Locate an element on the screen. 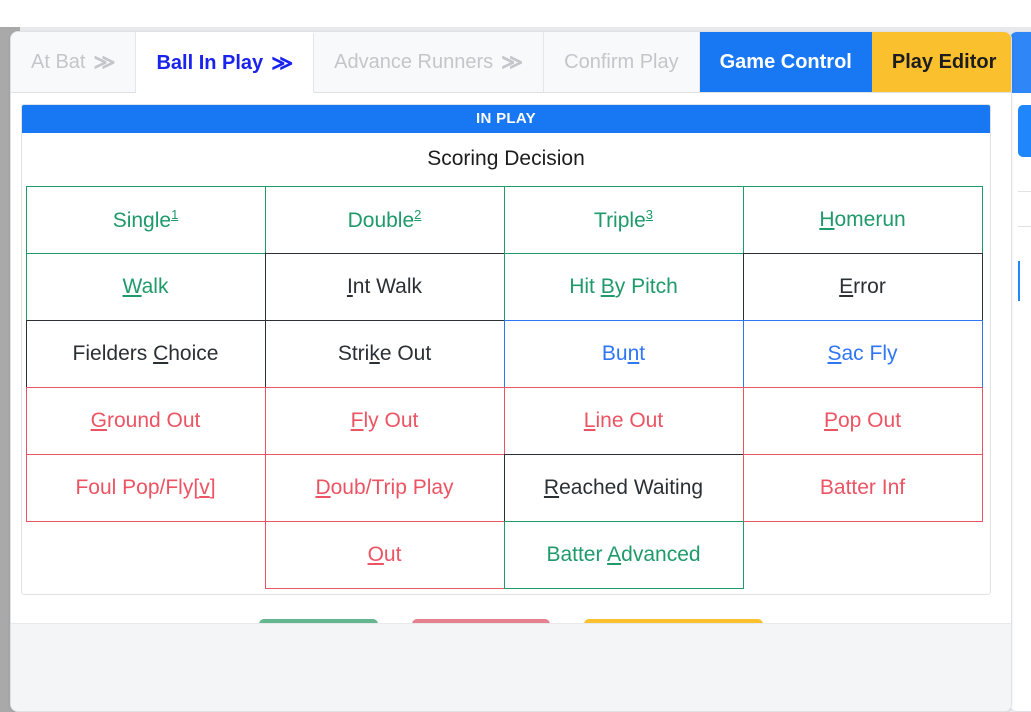 Image resolution: width=1031 pixels, height=712 pixels. decision-button-label: Strike Out is located at coordinates (384, 353).